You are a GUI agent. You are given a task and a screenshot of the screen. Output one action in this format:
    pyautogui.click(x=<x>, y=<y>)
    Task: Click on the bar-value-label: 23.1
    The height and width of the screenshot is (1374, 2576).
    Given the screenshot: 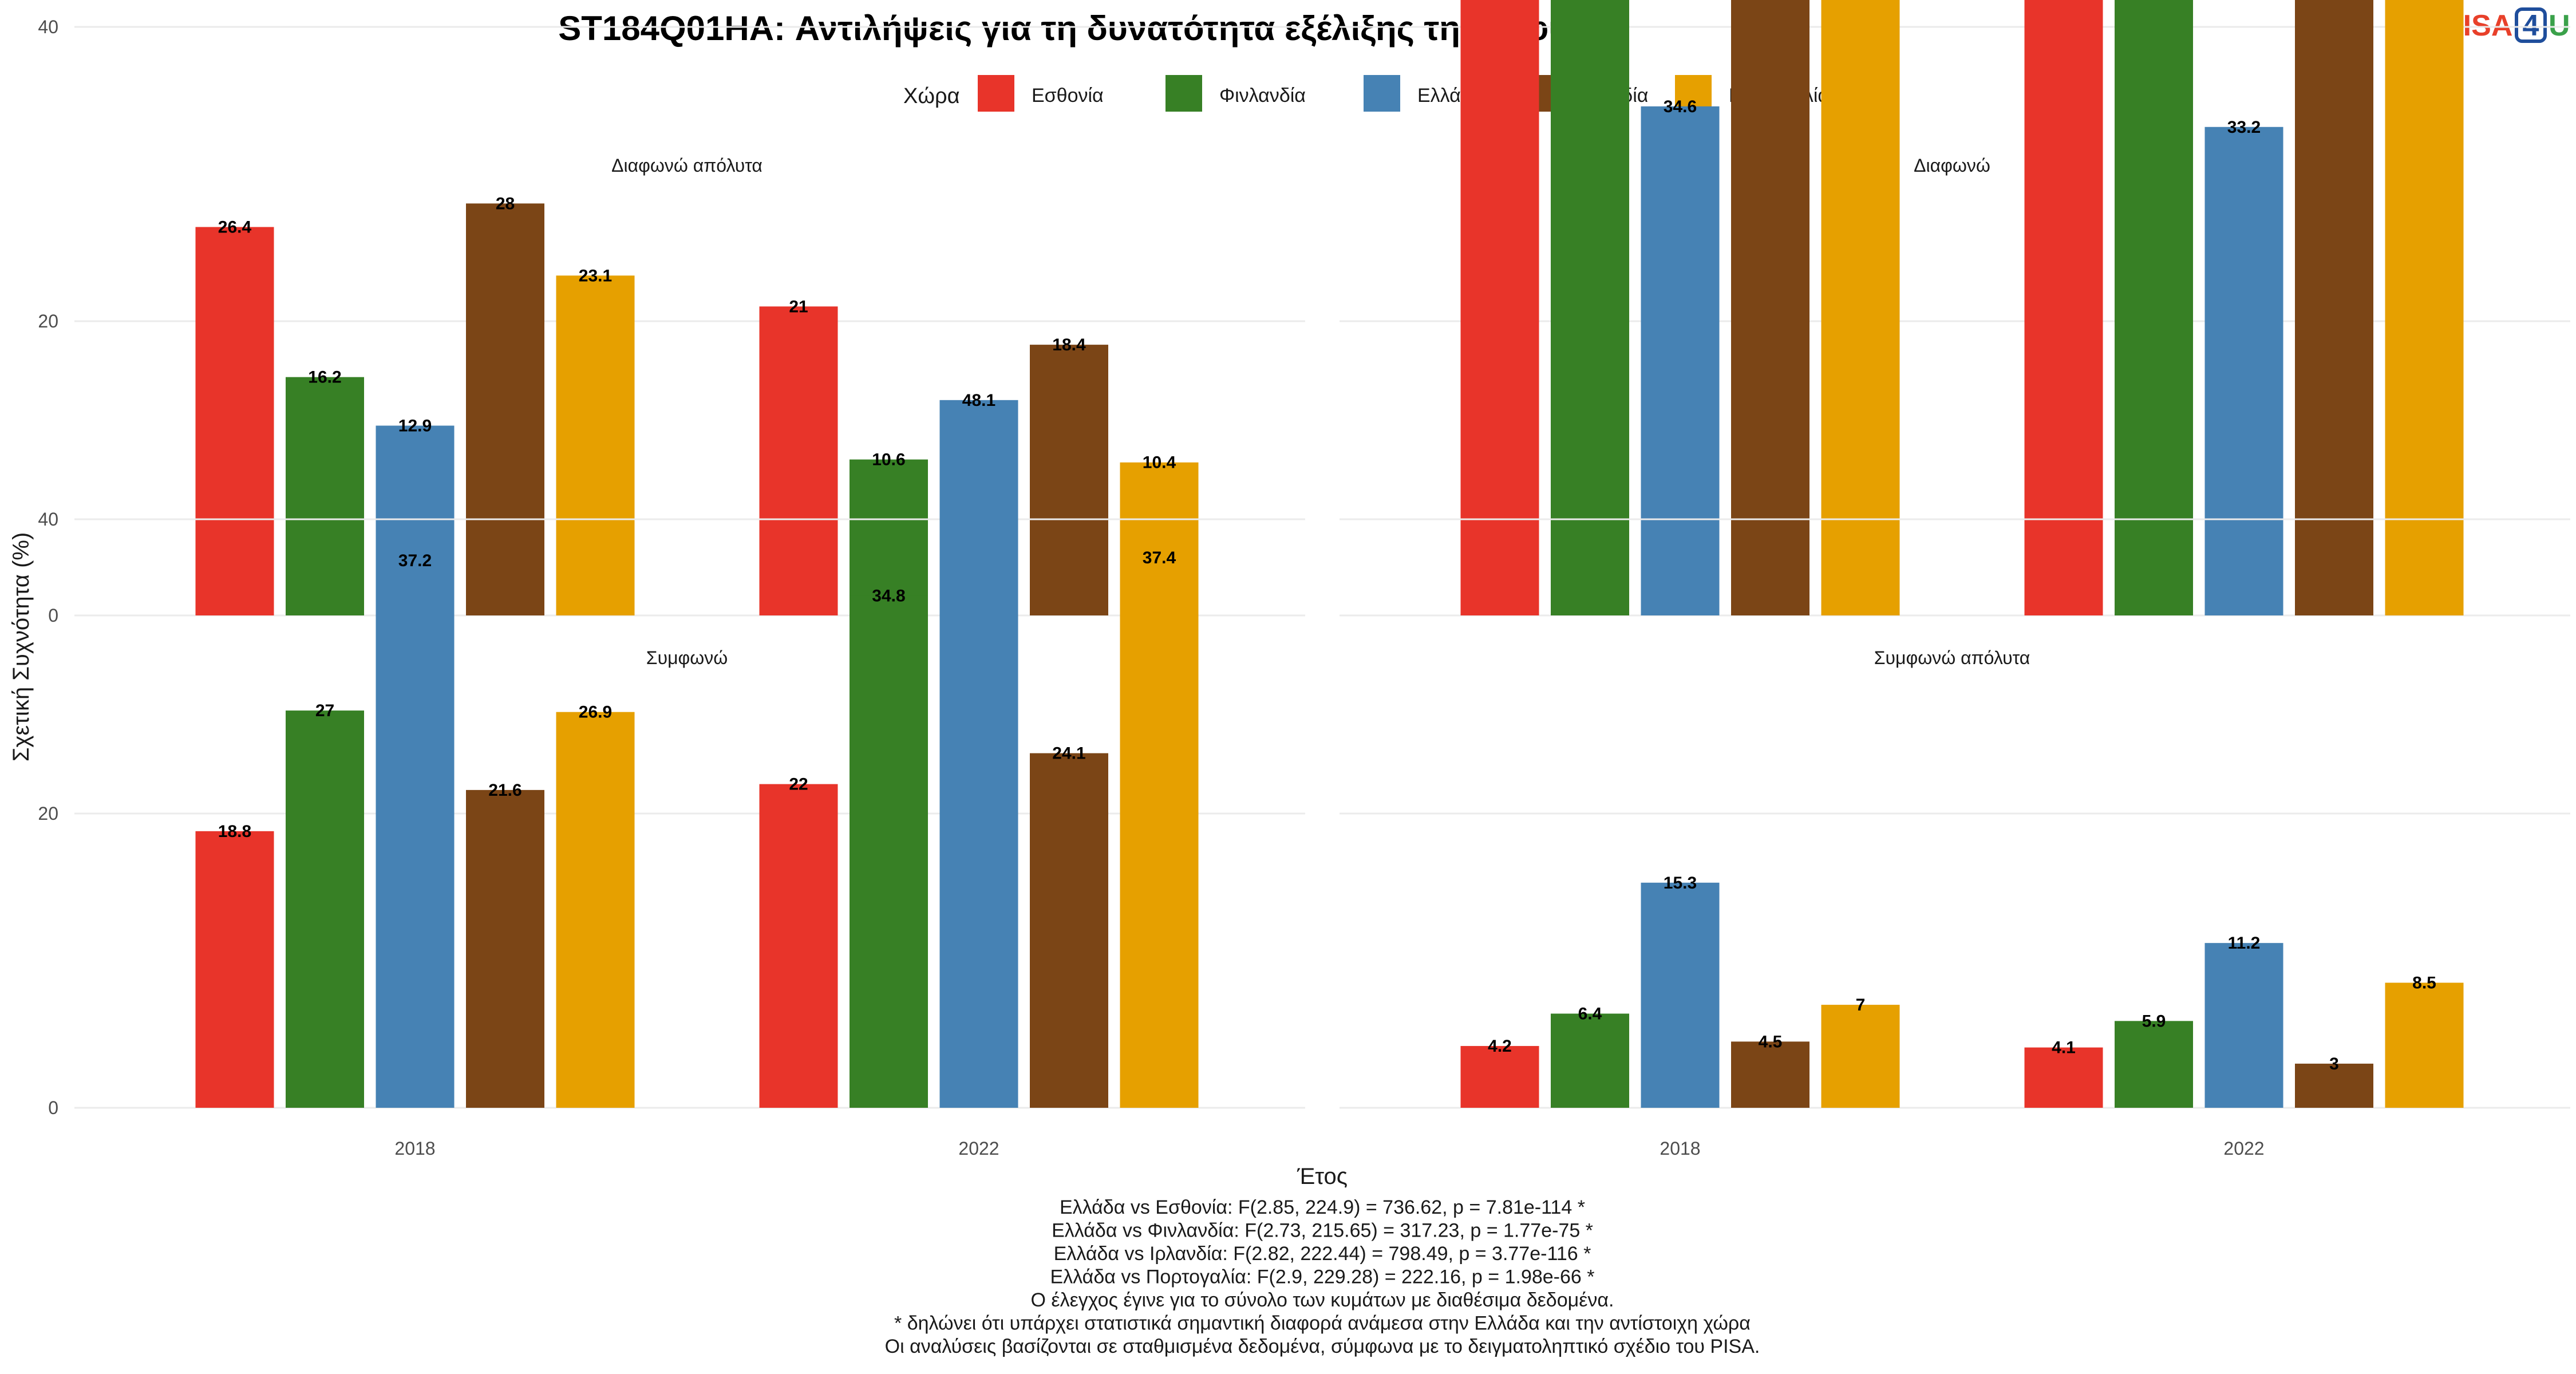 What is the action you would take?
    pyautogui.click(x=595, y=275)
    